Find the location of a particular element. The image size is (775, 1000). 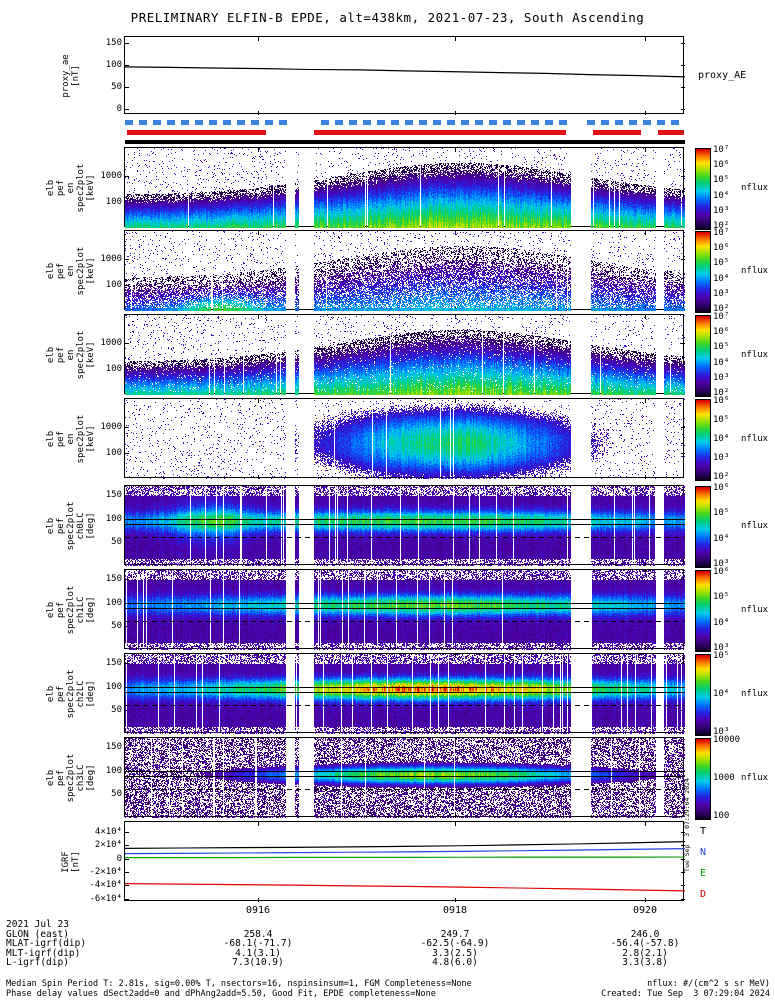

pa1-cb-label: 10³ is located at coordinates (721, 648).